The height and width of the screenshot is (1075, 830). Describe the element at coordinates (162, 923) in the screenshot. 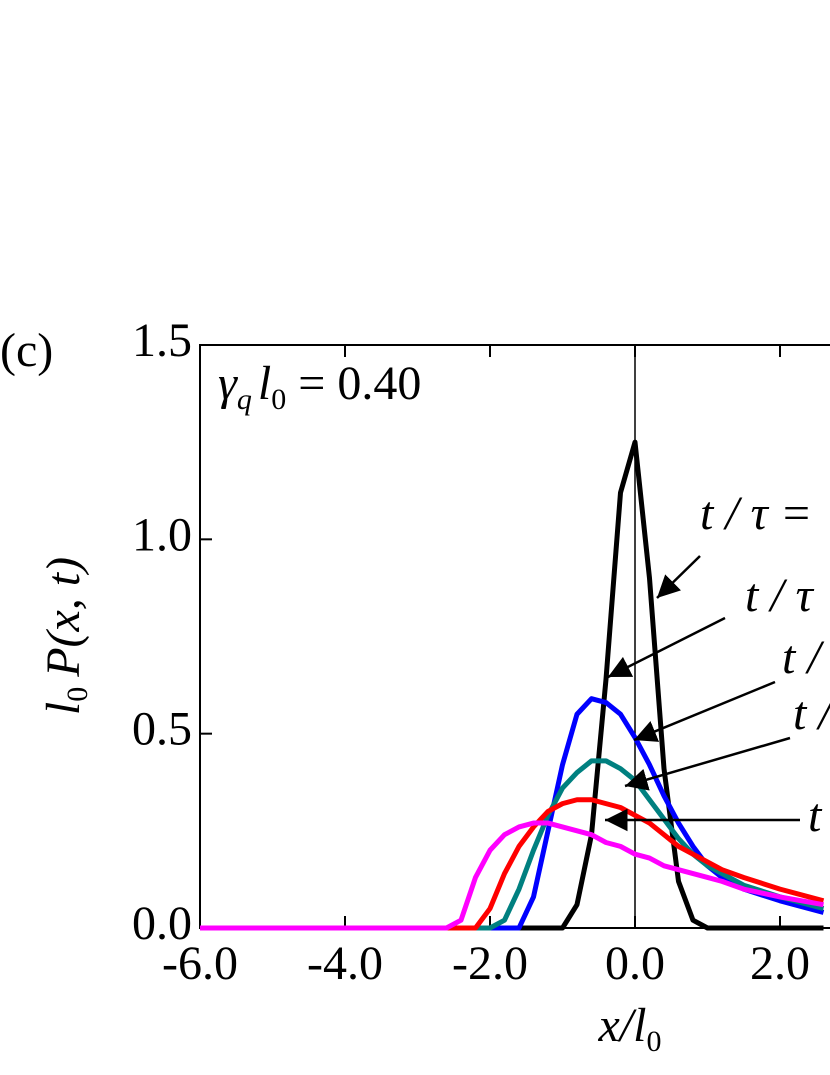

I see `y-tick-label: 0.0` at that location.